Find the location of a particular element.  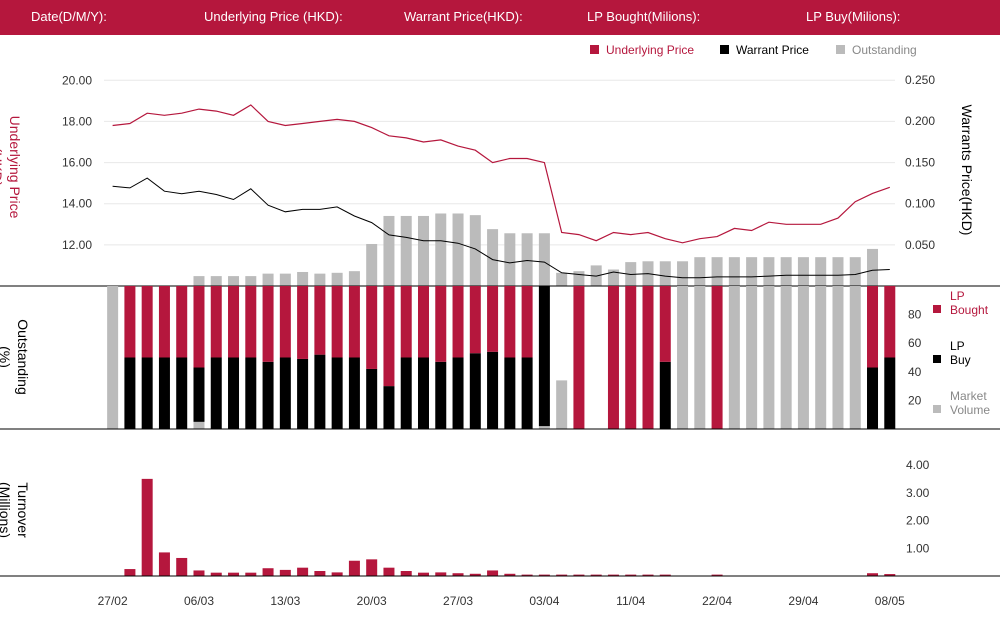

bar-legend-label: LP Bought is located at coordinates (969, 303).